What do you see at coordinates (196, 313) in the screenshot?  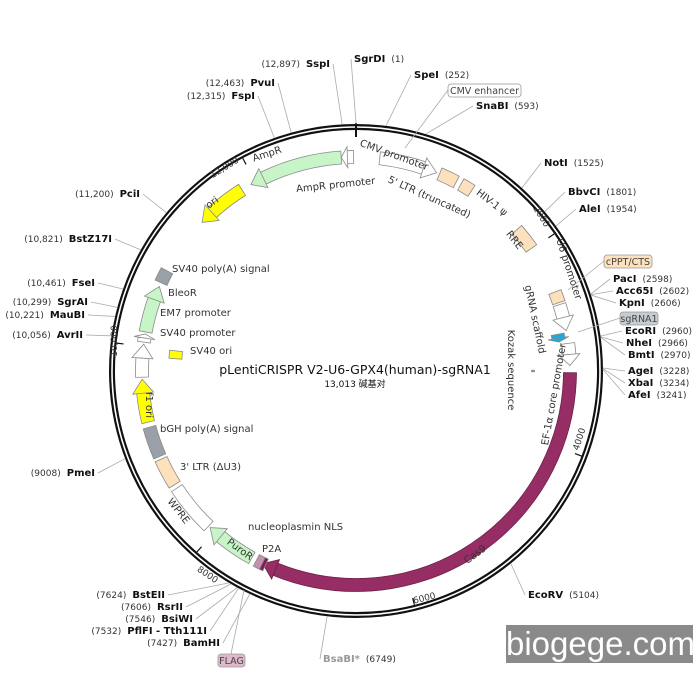 I see `feature-label: EM7 promoter` at bounding box center [196, 313].